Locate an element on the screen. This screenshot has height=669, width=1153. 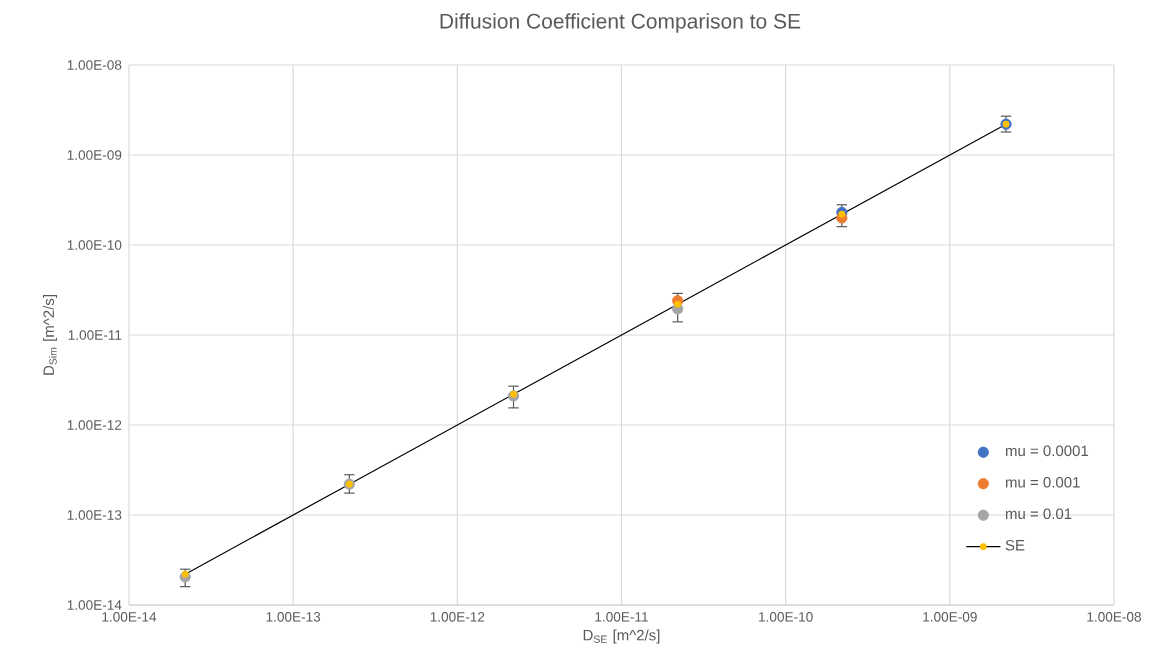
x-tick-label: 1.00E-12 is located at coordinates (457, 617).